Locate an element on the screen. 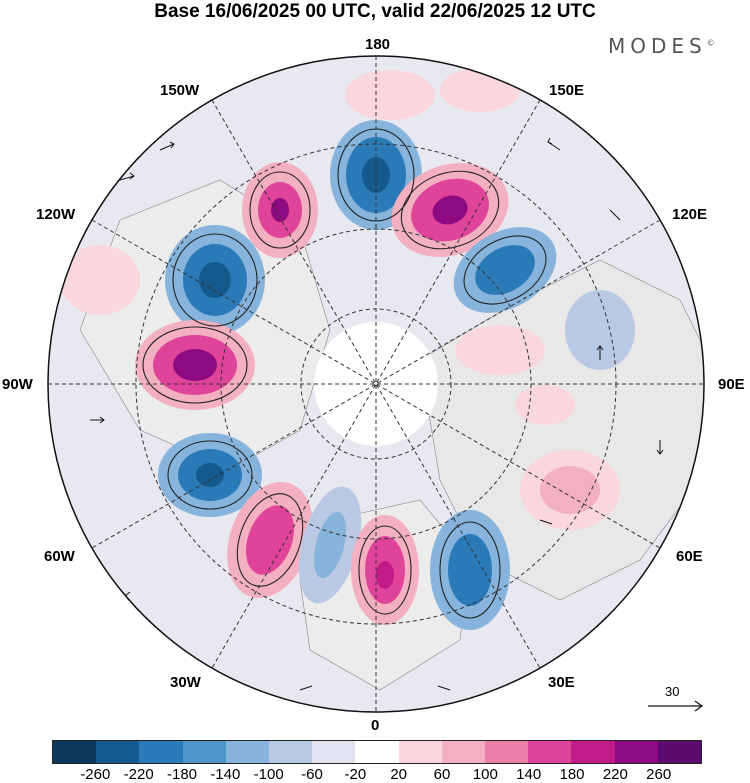  colorbar-tick-label: -260 is located at coordinates (95, 774).